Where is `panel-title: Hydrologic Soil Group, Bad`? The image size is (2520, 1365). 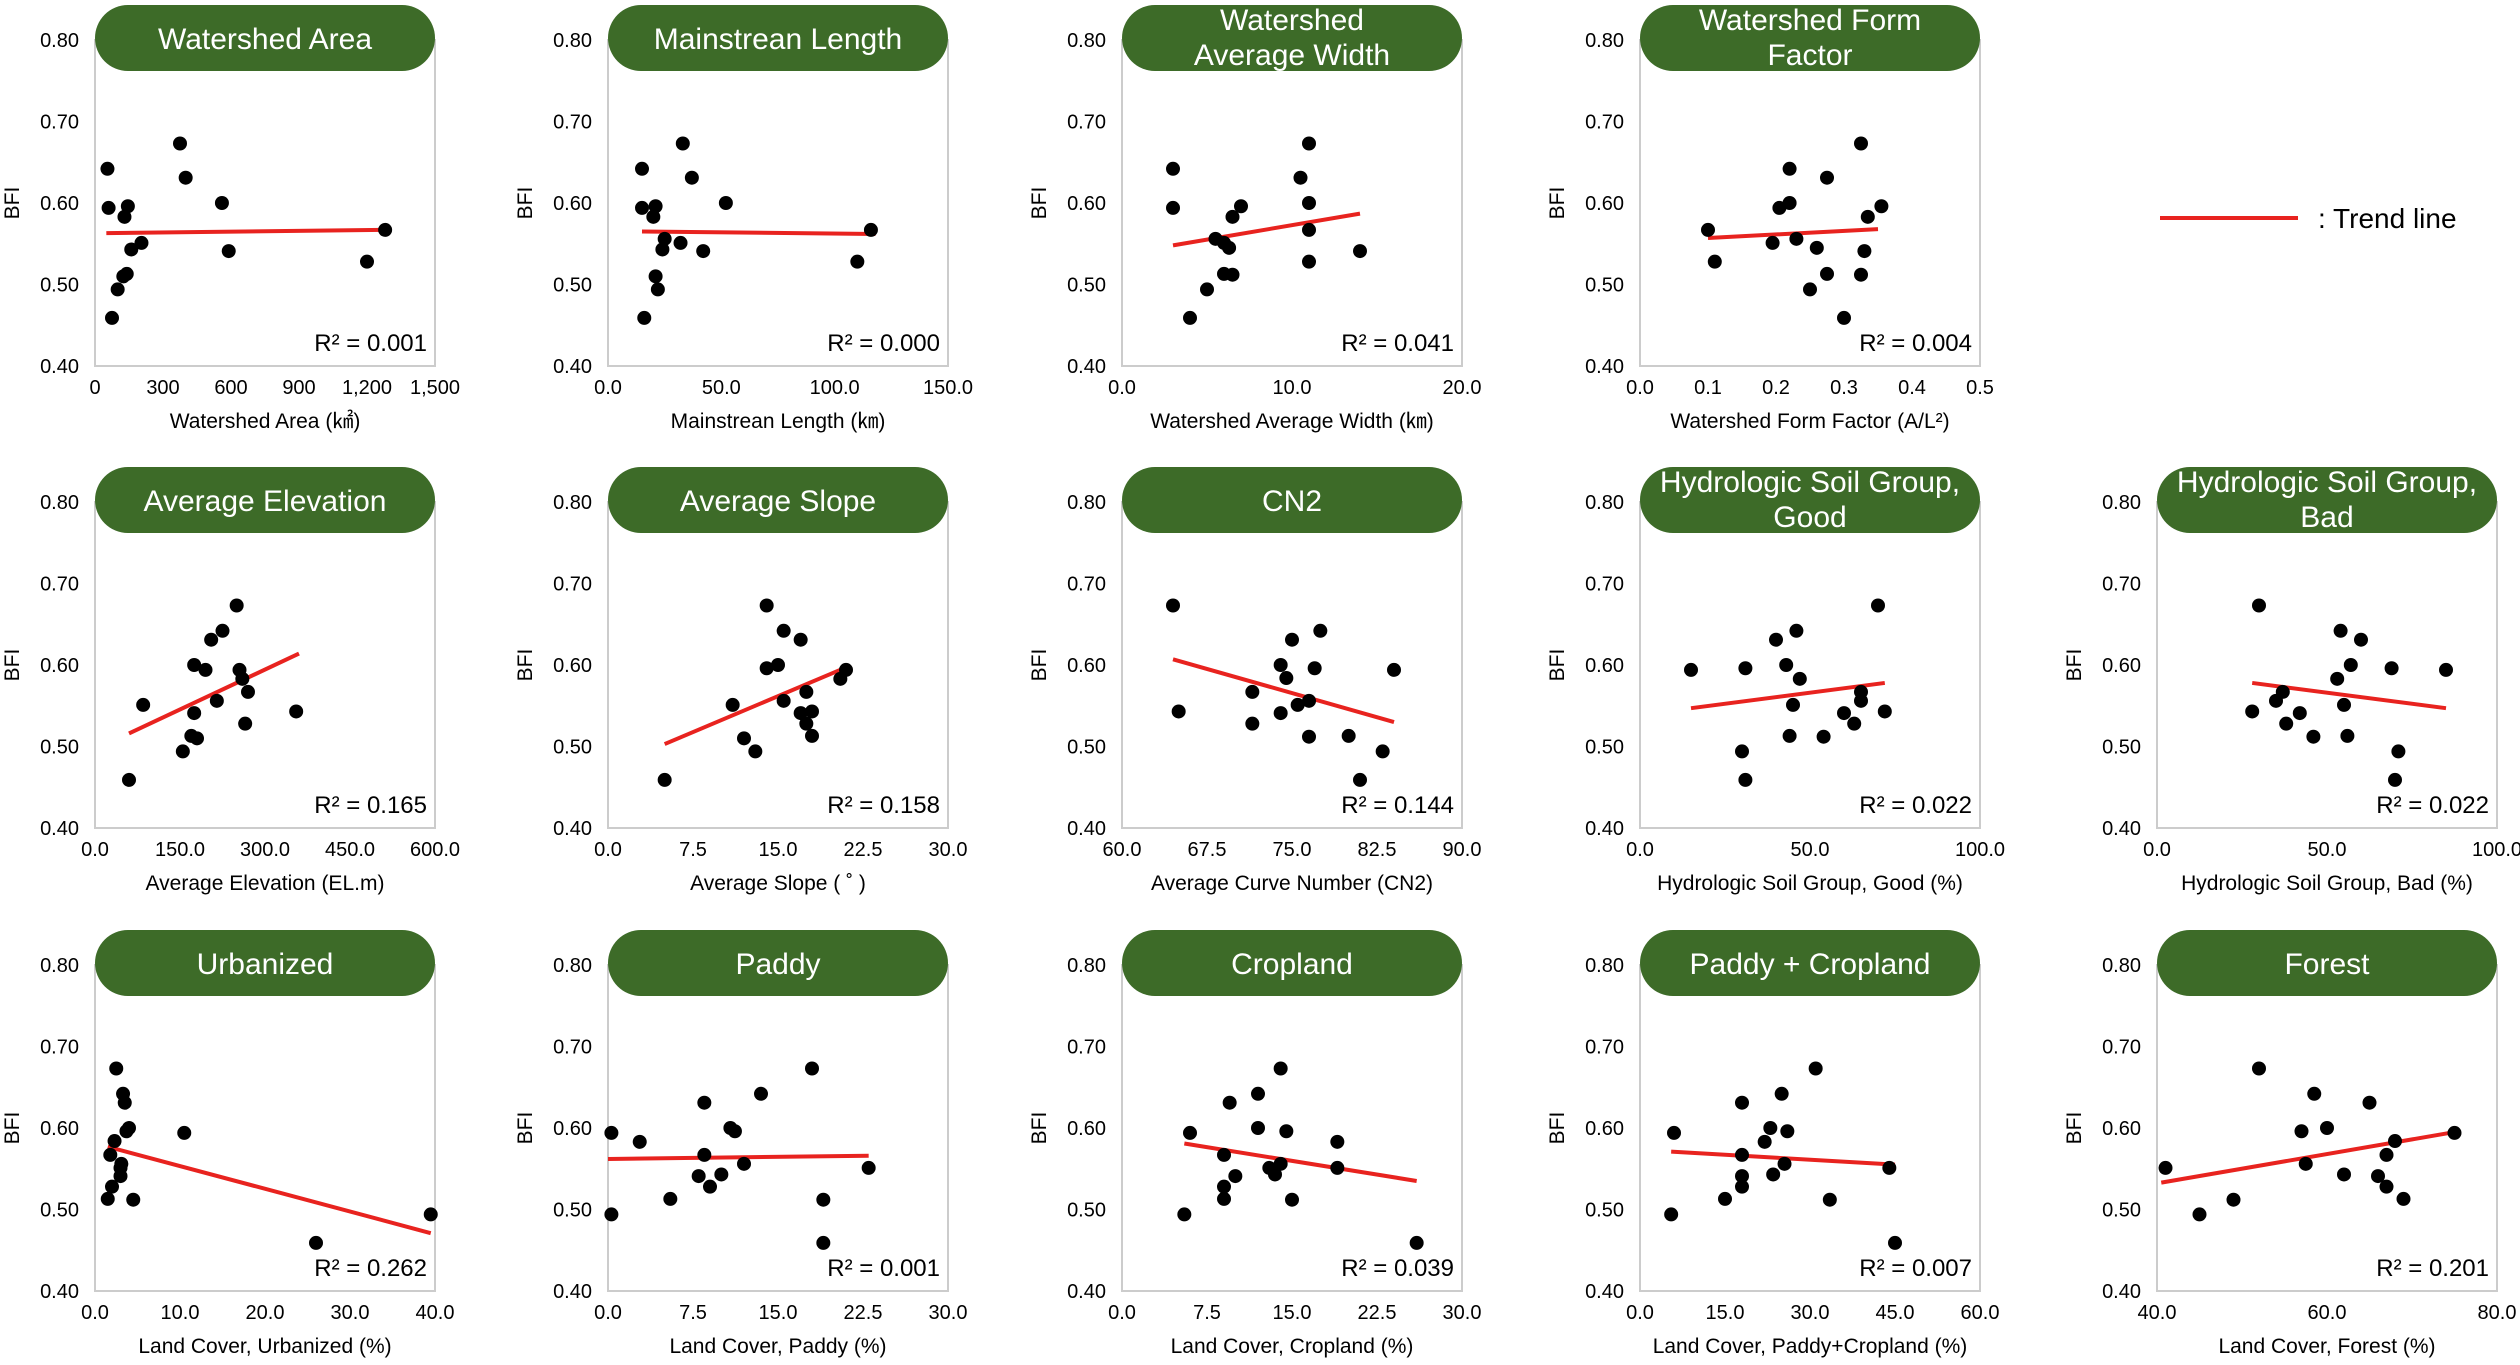
panel-title: Hydrologic Soil Group, Bad is located at coordinates (2327, 500).